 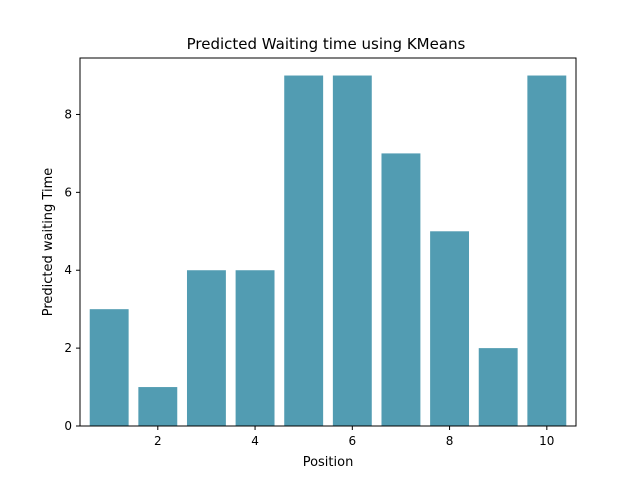 I want to click on x-tick-label: 4, so click(x=255, y=441).